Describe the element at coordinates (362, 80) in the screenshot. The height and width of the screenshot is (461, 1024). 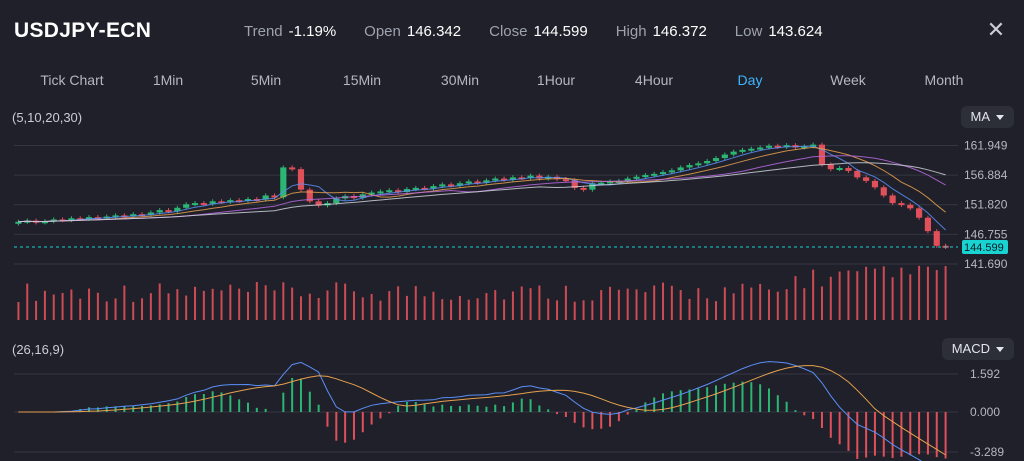
I see `tab-15min: 15Min` at that location.